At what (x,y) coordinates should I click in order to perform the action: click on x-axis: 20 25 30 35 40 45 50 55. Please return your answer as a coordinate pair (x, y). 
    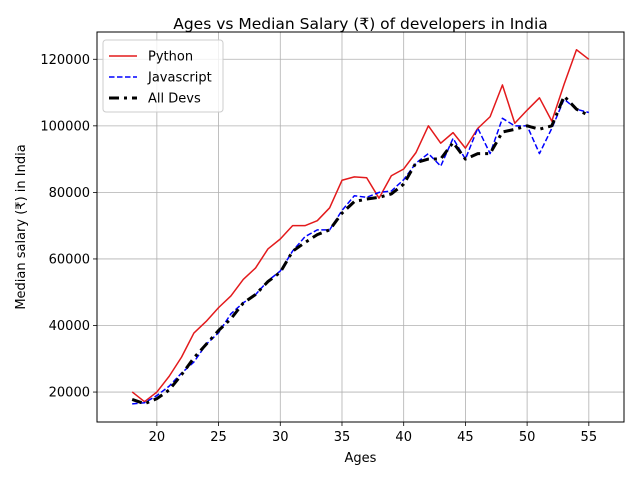
    Looking at the image, I should click on (373, 433).